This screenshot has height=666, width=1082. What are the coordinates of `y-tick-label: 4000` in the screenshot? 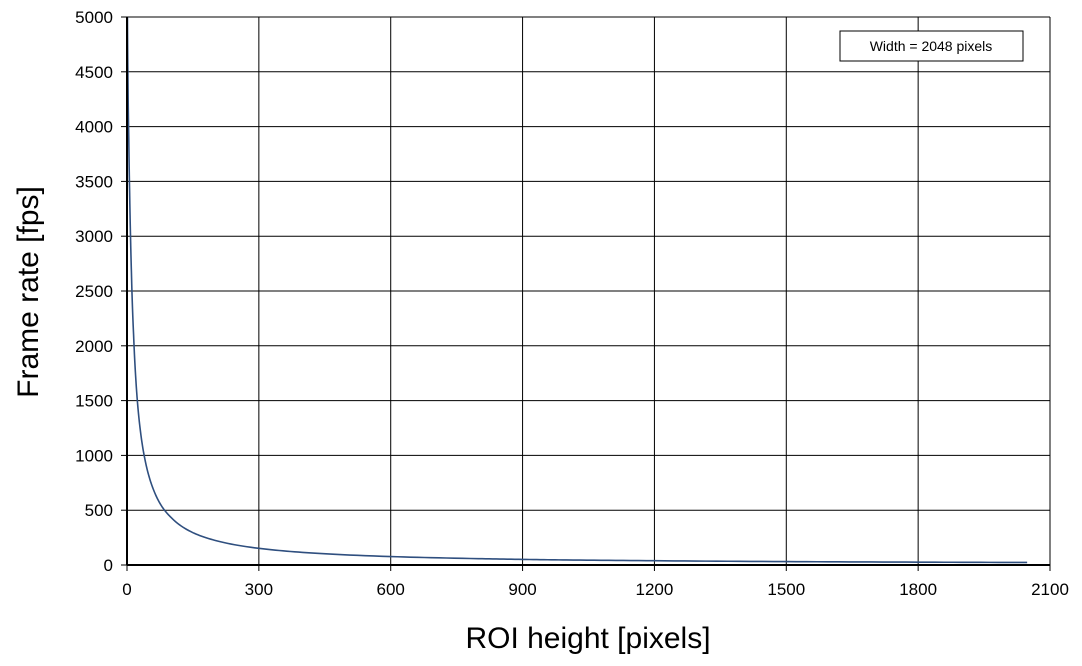 It's located at (94, 127).